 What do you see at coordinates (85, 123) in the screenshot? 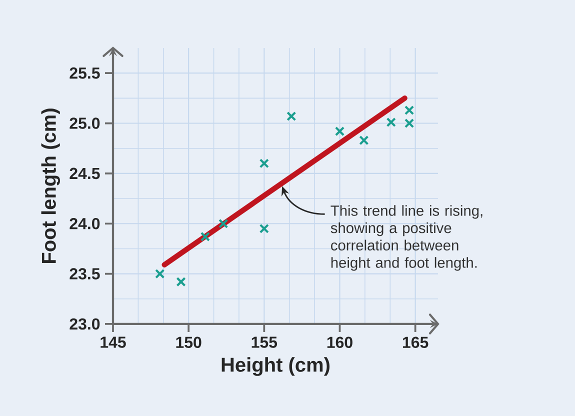
I see `y-tick-label: 25.0` at bounding box center [85, 123].